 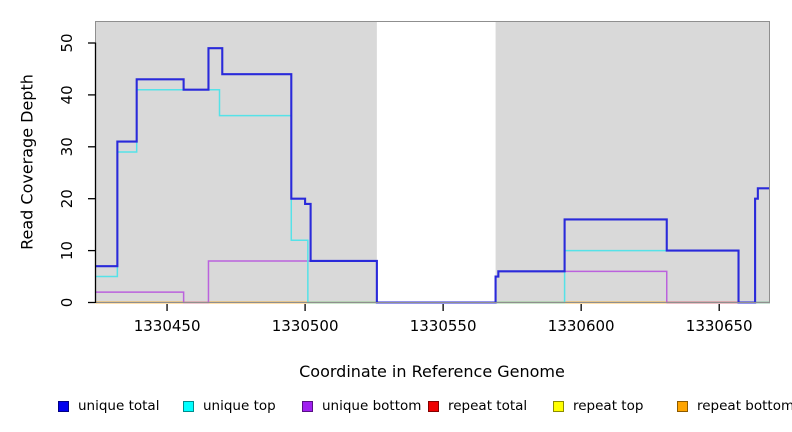 I want to click on x-axis-label: Coordinate in Reference Genome, so click(x=432, y=371).